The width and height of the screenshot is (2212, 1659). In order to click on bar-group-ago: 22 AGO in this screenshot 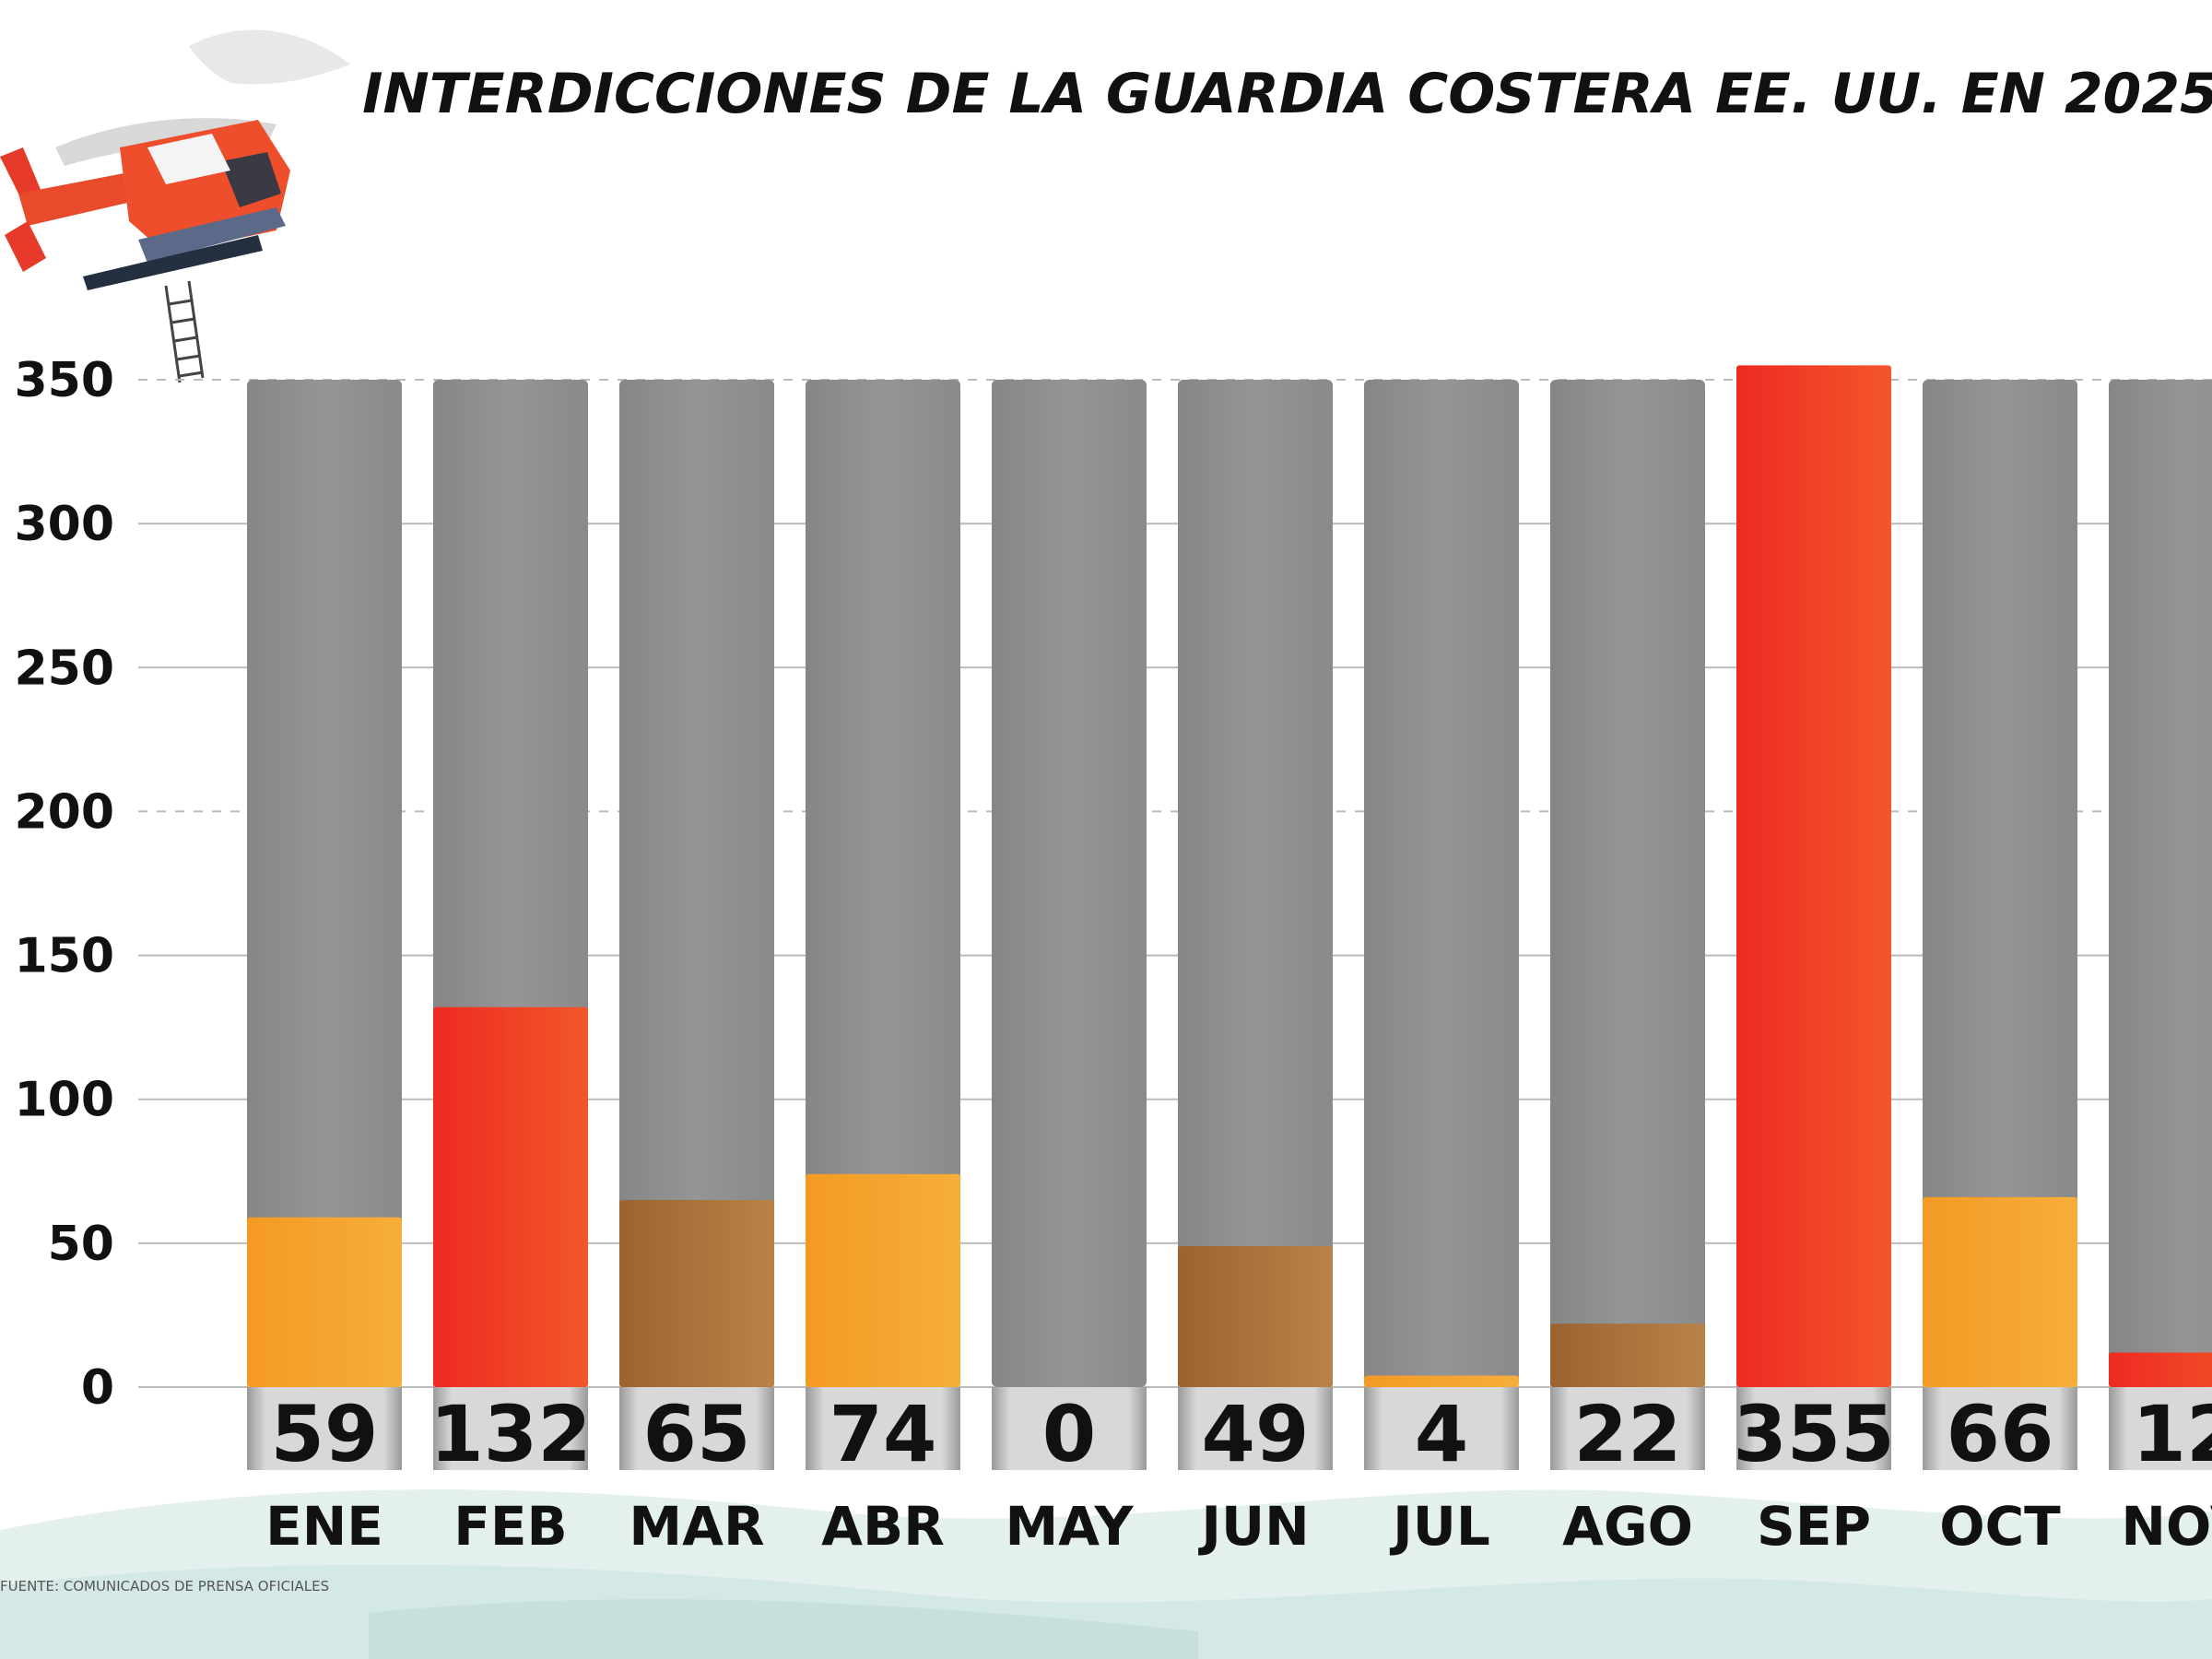, I will do `click(1627, 969)`.